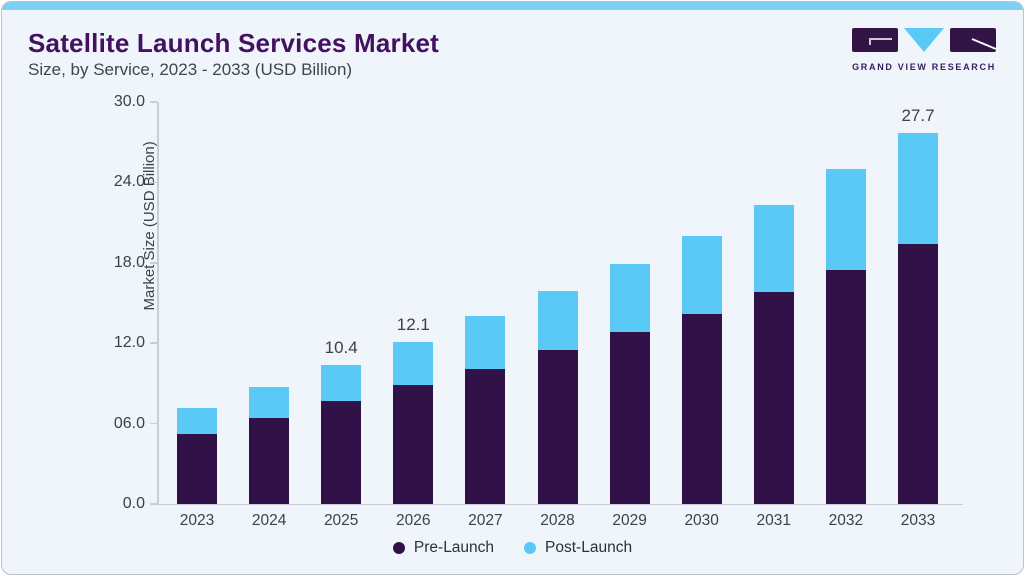 The width and height of the screenshot is (1025, 576). I want to click on y-axis-title: Market Size (USD Billion), so click(150, 226).